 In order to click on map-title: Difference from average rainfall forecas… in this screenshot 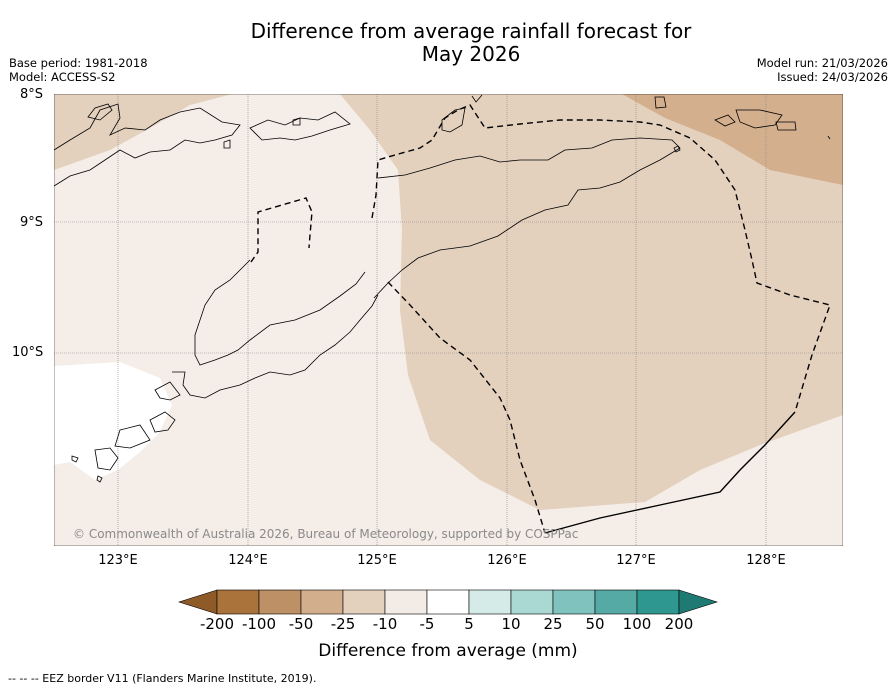, I will do `click(448, 43)`.